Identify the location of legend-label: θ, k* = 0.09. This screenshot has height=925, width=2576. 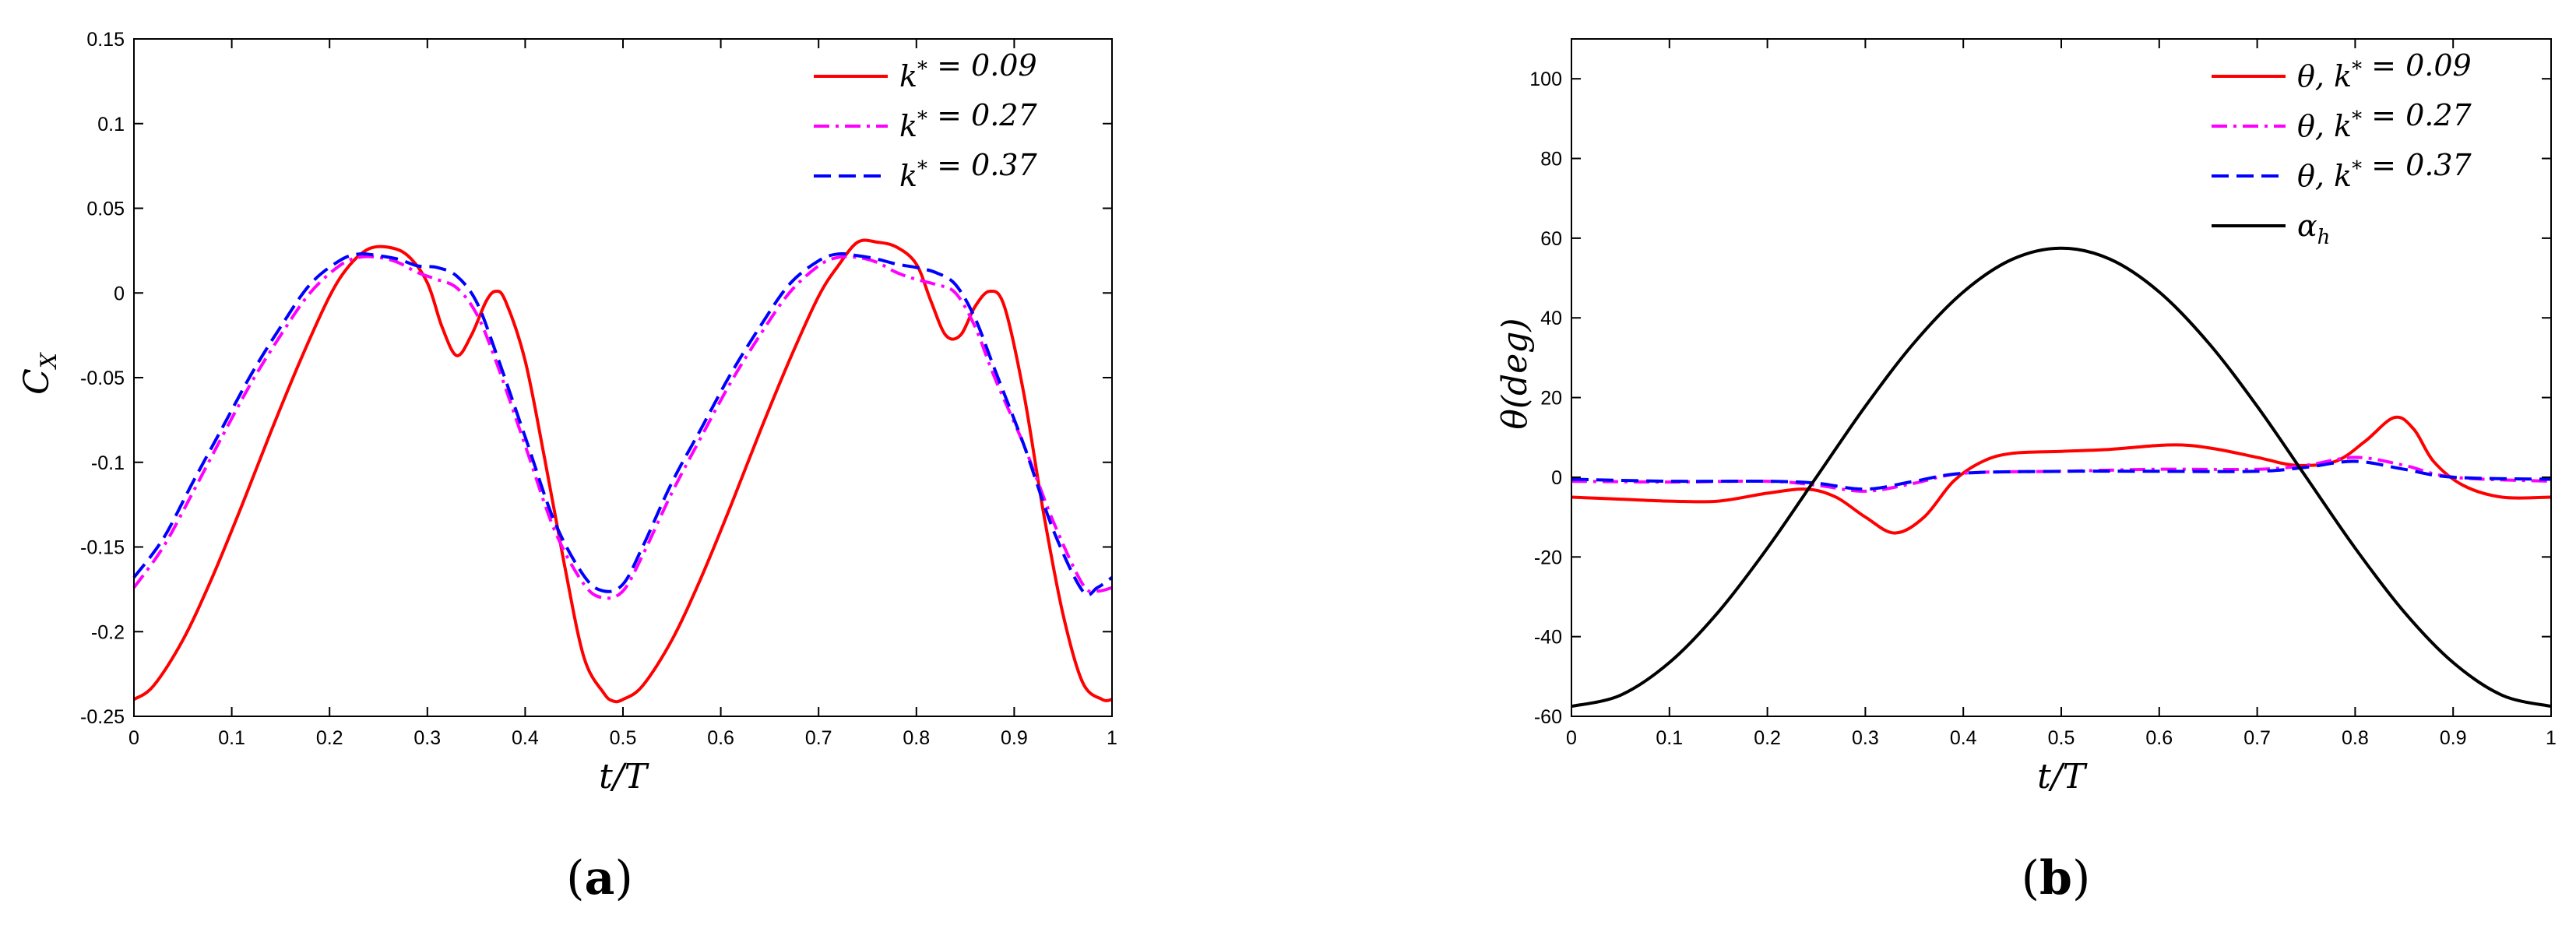
(2384, 70).